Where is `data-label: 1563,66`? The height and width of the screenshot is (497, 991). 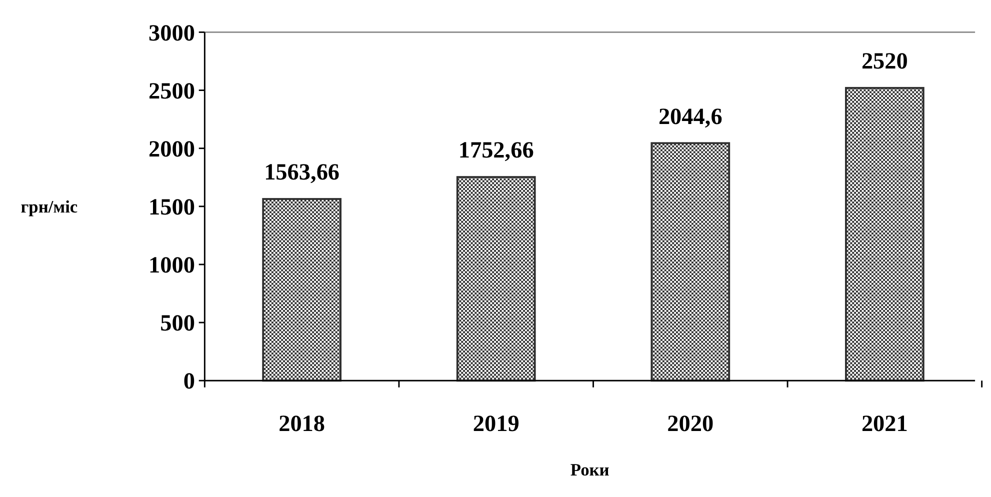 data-label: 1563,66 is located at coordinates (302, 173).